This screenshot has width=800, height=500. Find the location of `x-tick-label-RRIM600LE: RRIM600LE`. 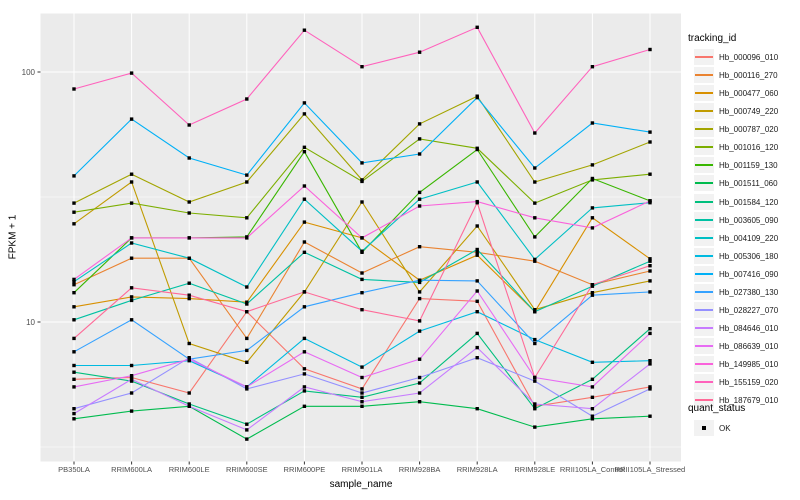

x-tick-label-RRIM600LE: RRIM600LE is located at coordinates (189, 469).